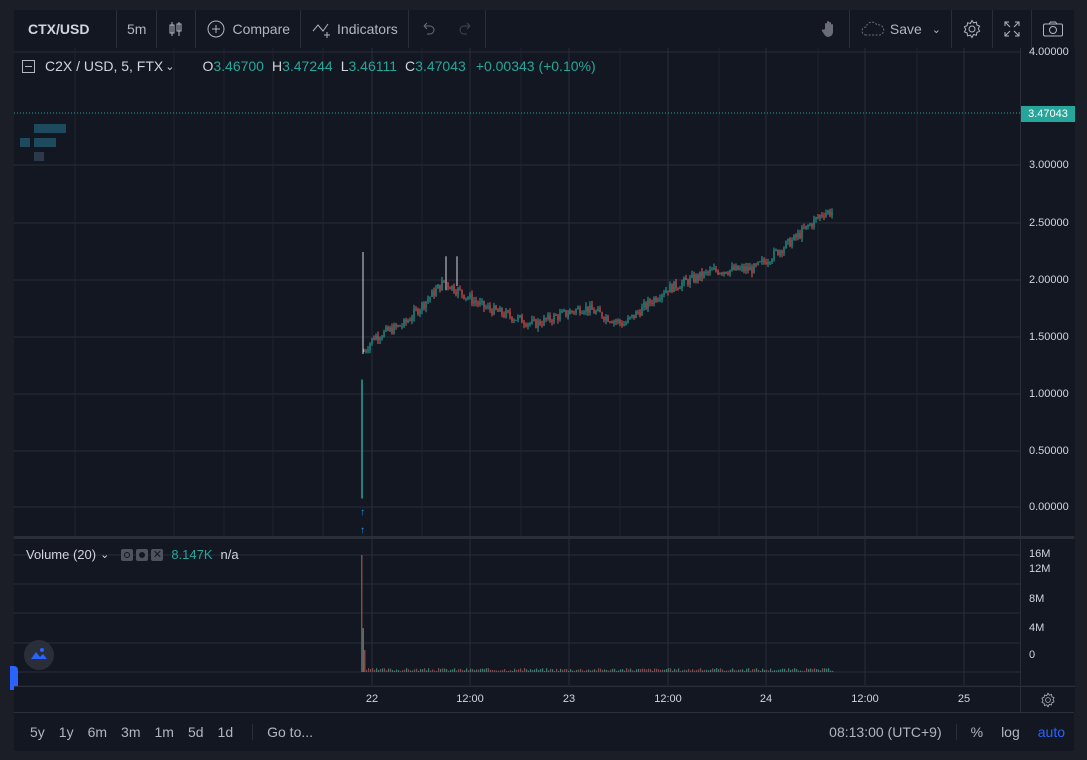  I want to click on volume-title: Volume (20), so click(61, 554).